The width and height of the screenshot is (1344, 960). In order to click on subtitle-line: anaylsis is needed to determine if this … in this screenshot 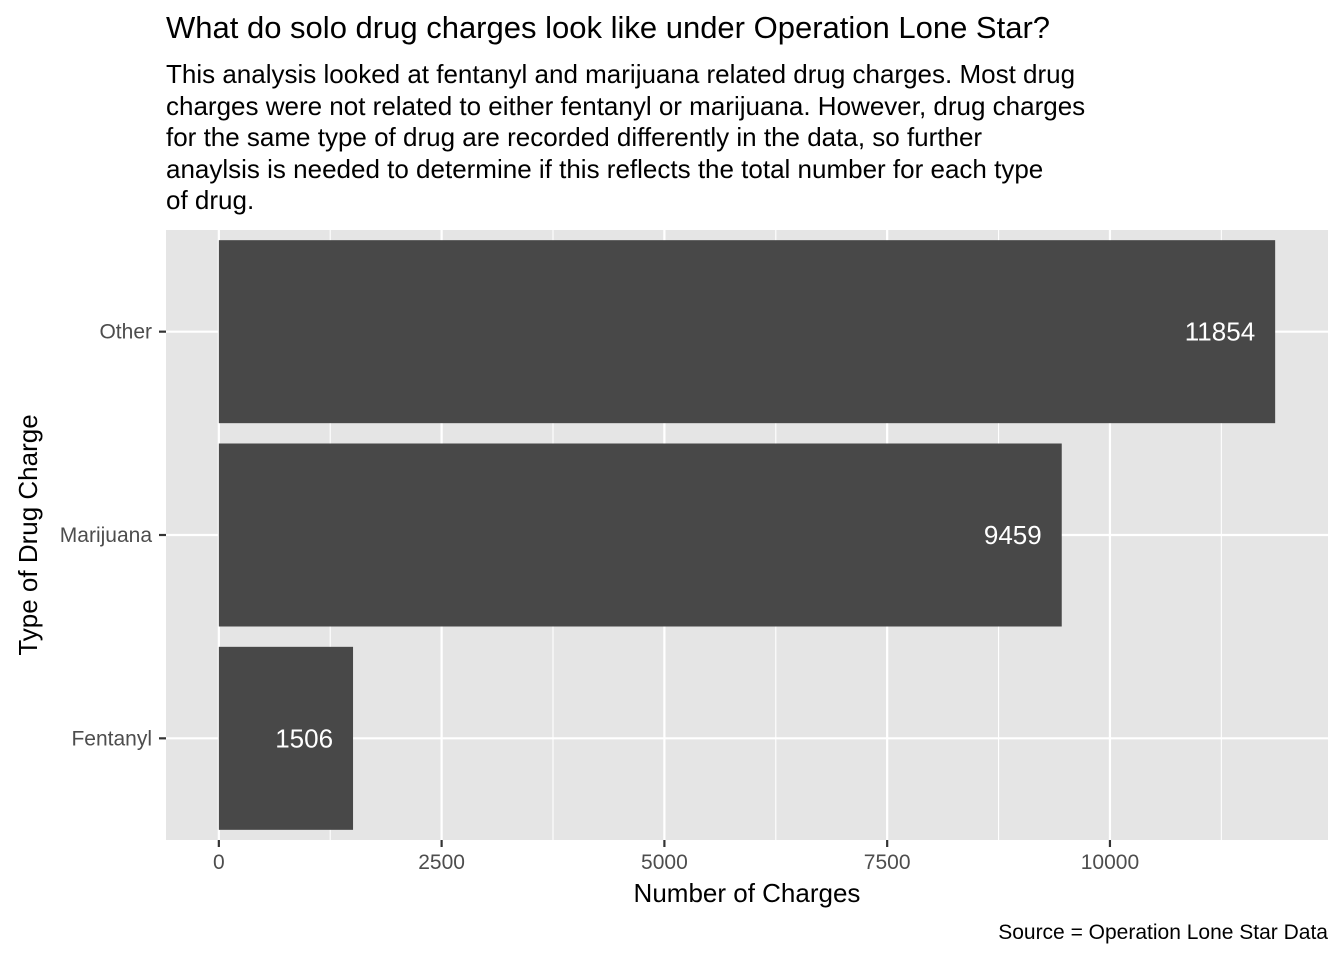, I will do `click(605, 168)`.